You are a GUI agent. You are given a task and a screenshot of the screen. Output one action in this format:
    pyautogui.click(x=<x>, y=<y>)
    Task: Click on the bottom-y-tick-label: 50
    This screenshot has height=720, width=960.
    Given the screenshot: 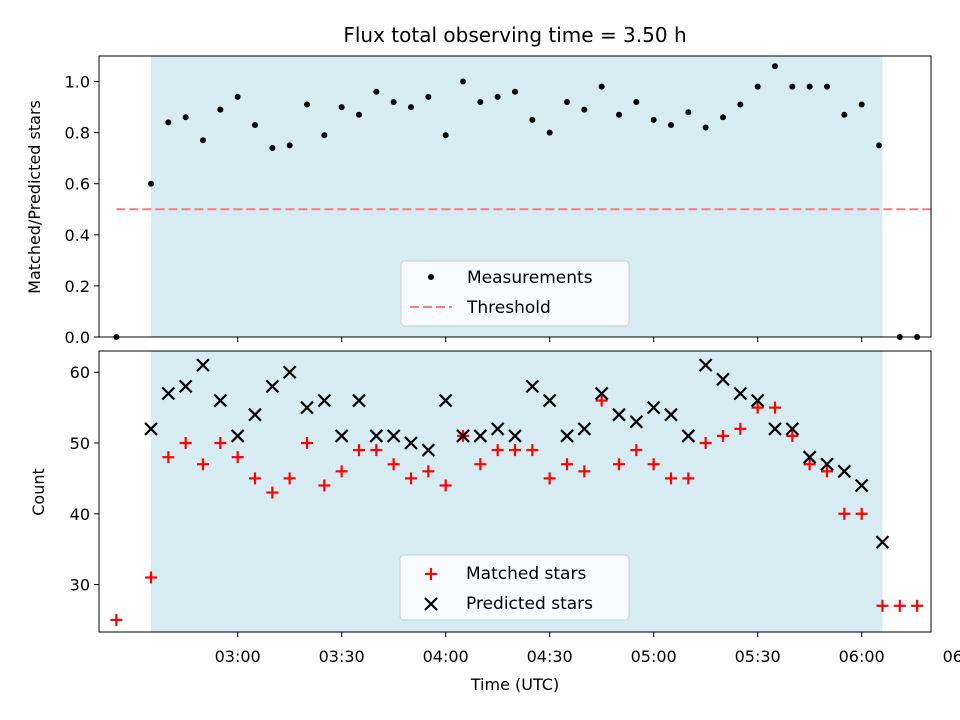 What is the action you would take?
    pyautogui.click(x=80, y=443)
    